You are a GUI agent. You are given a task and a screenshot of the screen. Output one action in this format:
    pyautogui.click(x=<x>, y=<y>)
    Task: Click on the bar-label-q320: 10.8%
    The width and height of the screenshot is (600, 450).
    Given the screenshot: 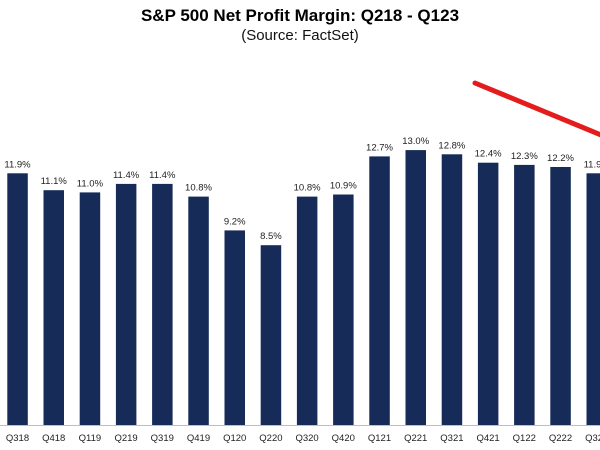 What is the action you would take?
    pyautogui.click(x=307, y=188)
    